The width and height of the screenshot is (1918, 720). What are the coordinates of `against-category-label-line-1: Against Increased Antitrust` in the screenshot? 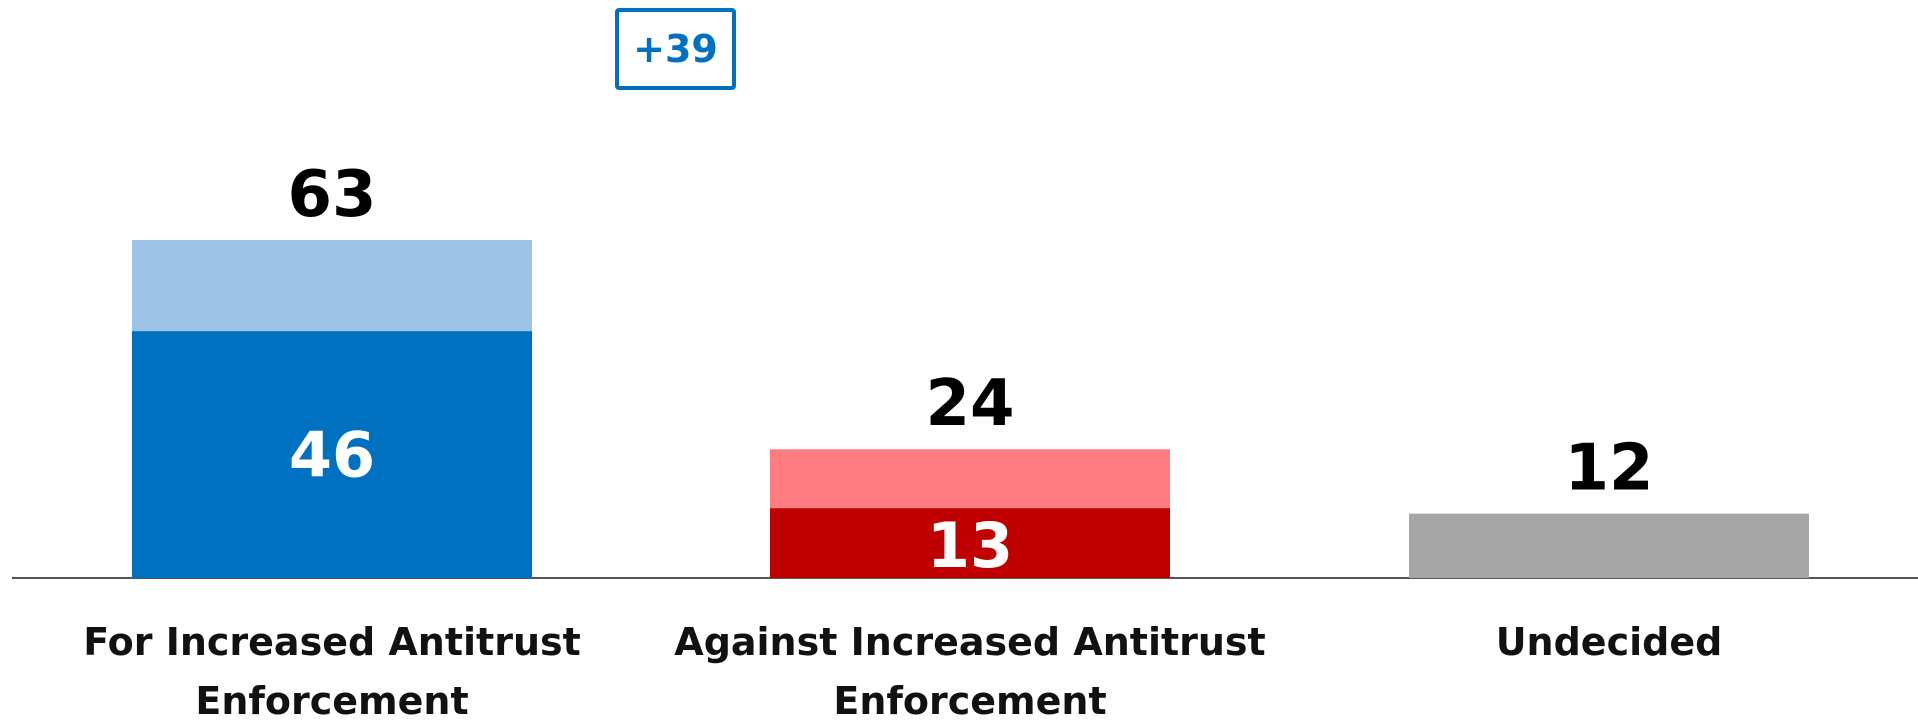 It's located at (969, 642).